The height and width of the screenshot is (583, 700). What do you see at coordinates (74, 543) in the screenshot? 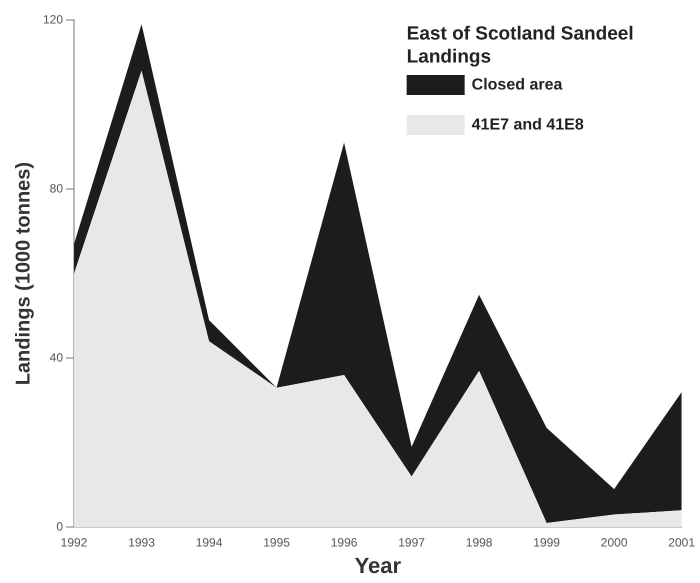
I see `x-tick-label: 1992` at bounding box center [74, 543].